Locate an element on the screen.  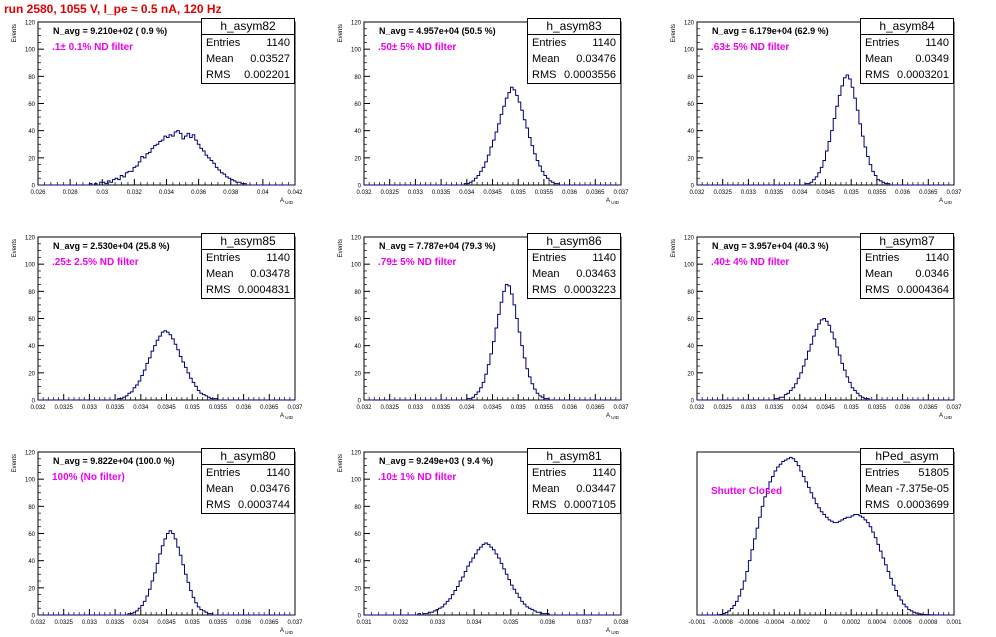
stats-row-rms: RMS 0.0003201 is located at coordinates (907, 75).